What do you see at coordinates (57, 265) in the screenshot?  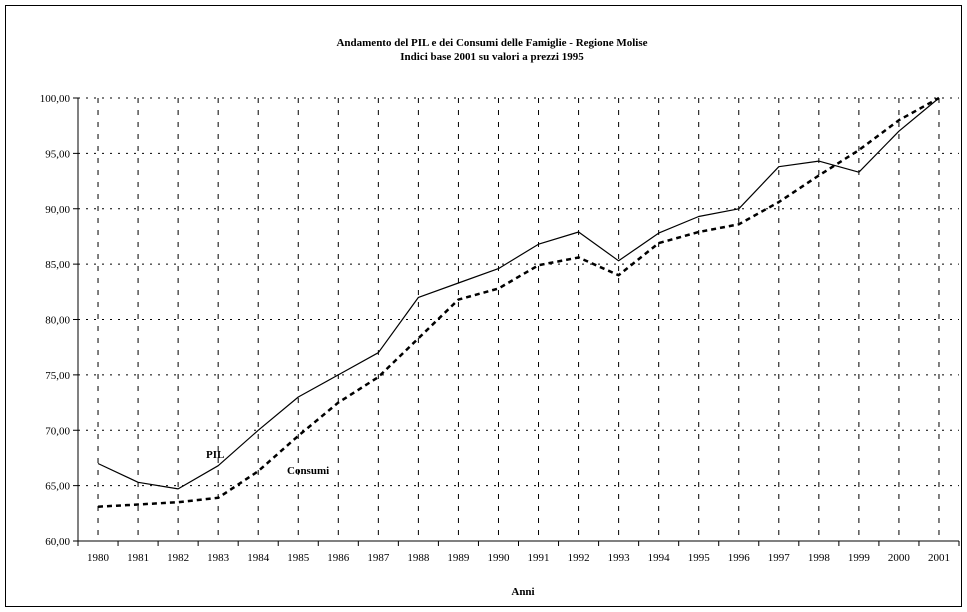 I see `y-tick-label: 85,00` at bounding box center [57, 265].